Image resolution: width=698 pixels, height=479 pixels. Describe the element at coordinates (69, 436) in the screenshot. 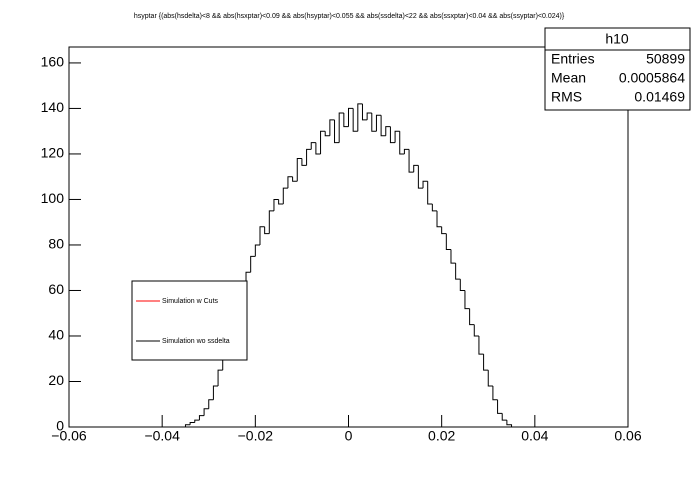

I see `x-tick-label: −0.06` at that location.